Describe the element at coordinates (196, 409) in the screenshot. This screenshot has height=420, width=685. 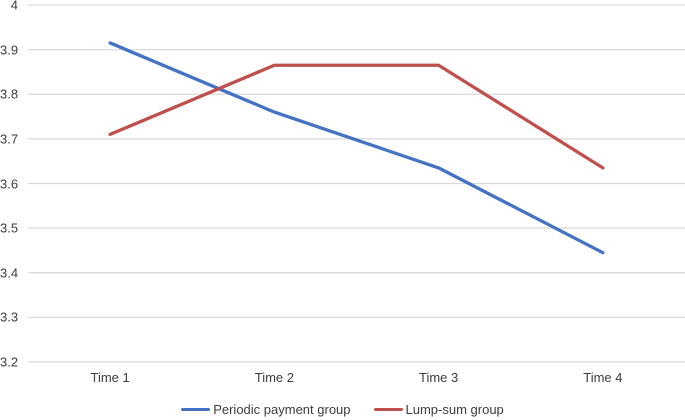
I see `periodic-payment-line-marker-icon` at that location.